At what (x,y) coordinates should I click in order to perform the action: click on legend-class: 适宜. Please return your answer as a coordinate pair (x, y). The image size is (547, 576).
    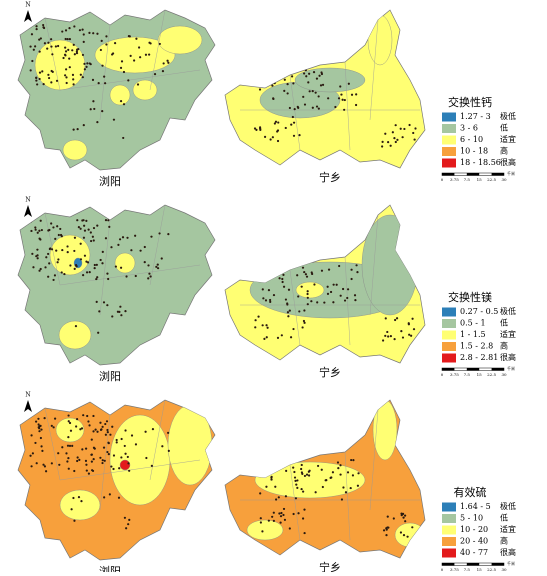
    Looking at the image, I should click on (508, 529).